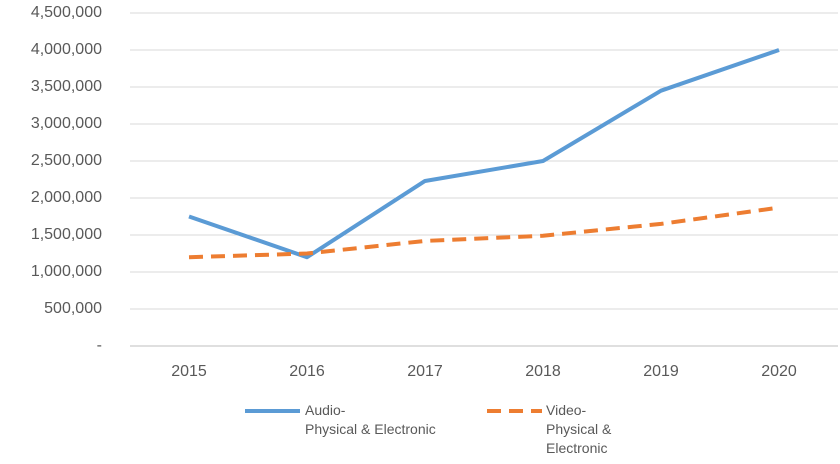 Image resolution: width=840 pixels, height=464 pixels. Describe the element at coordinates (425, 371) in the screenshot. I see `x-tick-label: 2017` at that location.